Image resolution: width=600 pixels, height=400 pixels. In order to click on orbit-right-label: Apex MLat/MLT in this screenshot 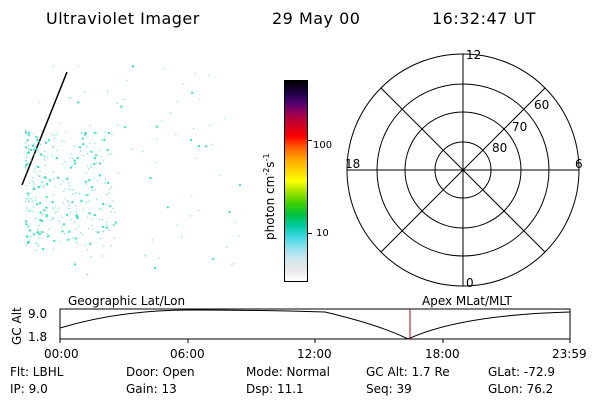, I will do `click(467, 301)`.